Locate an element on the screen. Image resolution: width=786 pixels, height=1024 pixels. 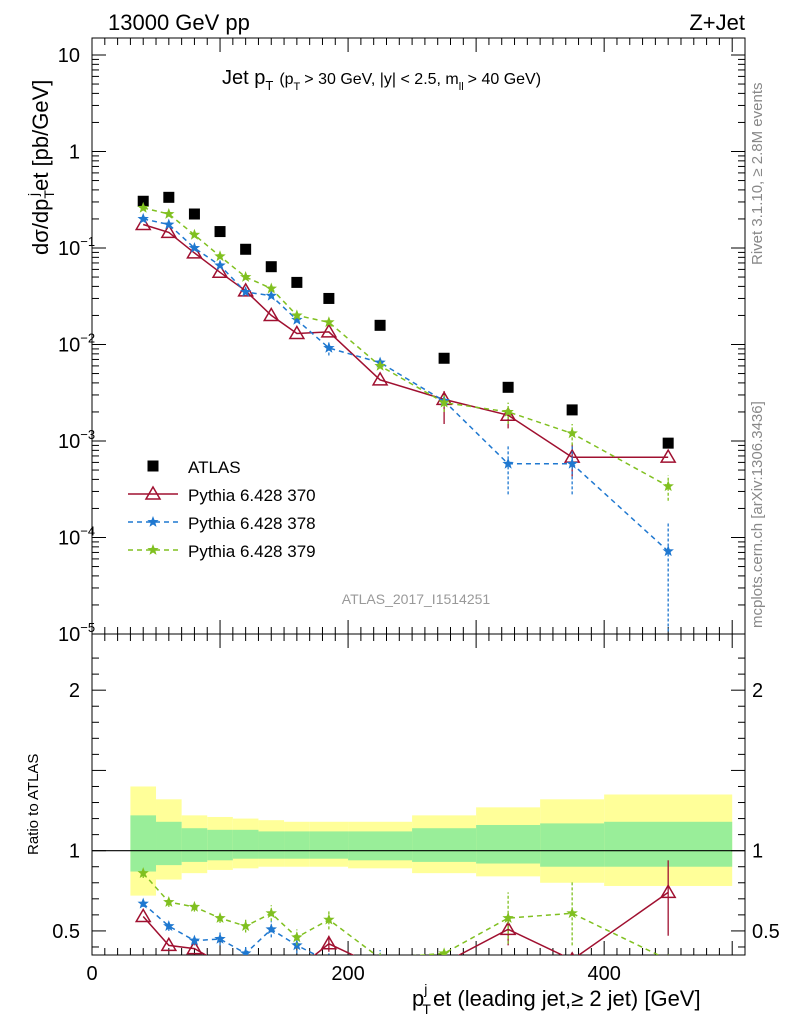
legend-label: Pythia 6.428 370 is located at coordinates (252, 495).